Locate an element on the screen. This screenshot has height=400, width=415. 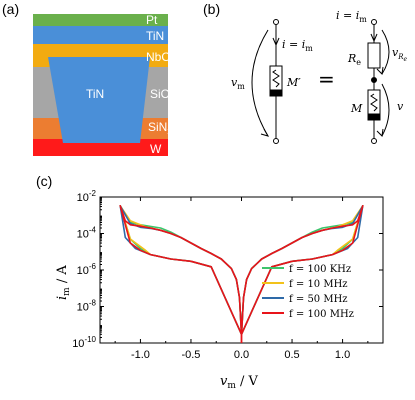
x-tick-label: -0.5 is located at coordinates (190, 355).